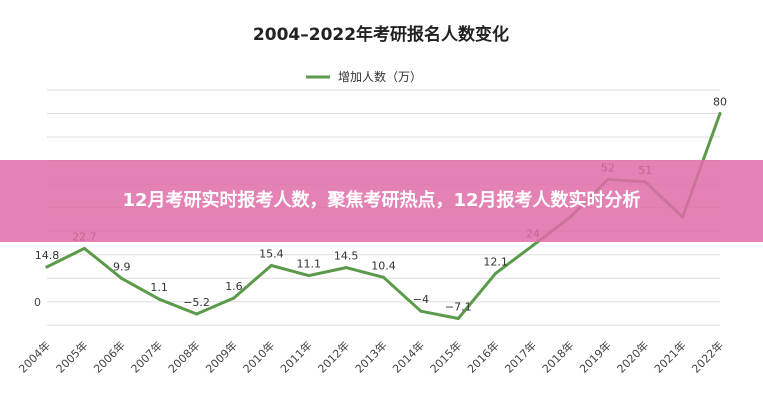 The height and width of the screenshot is (400, 763). I want to click on x-tick-label: 2009年, so click(221, 356).